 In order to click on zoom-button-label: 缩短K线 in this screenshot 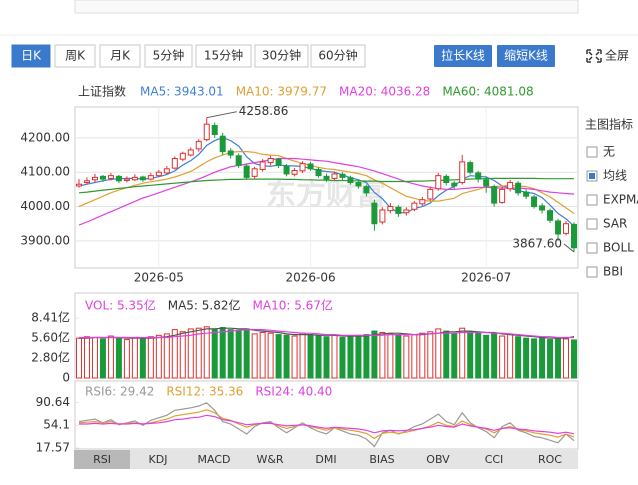, I will do `click(526, 55)`.